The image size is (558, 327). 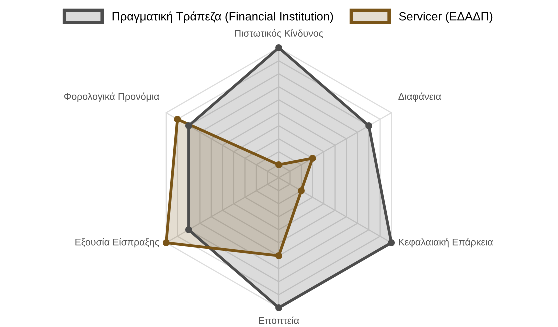 What do you see at coordinates (279, 320) in the screenshot?
I see `spoke-label: Εποπτεία` at bounding box center [279, 320].